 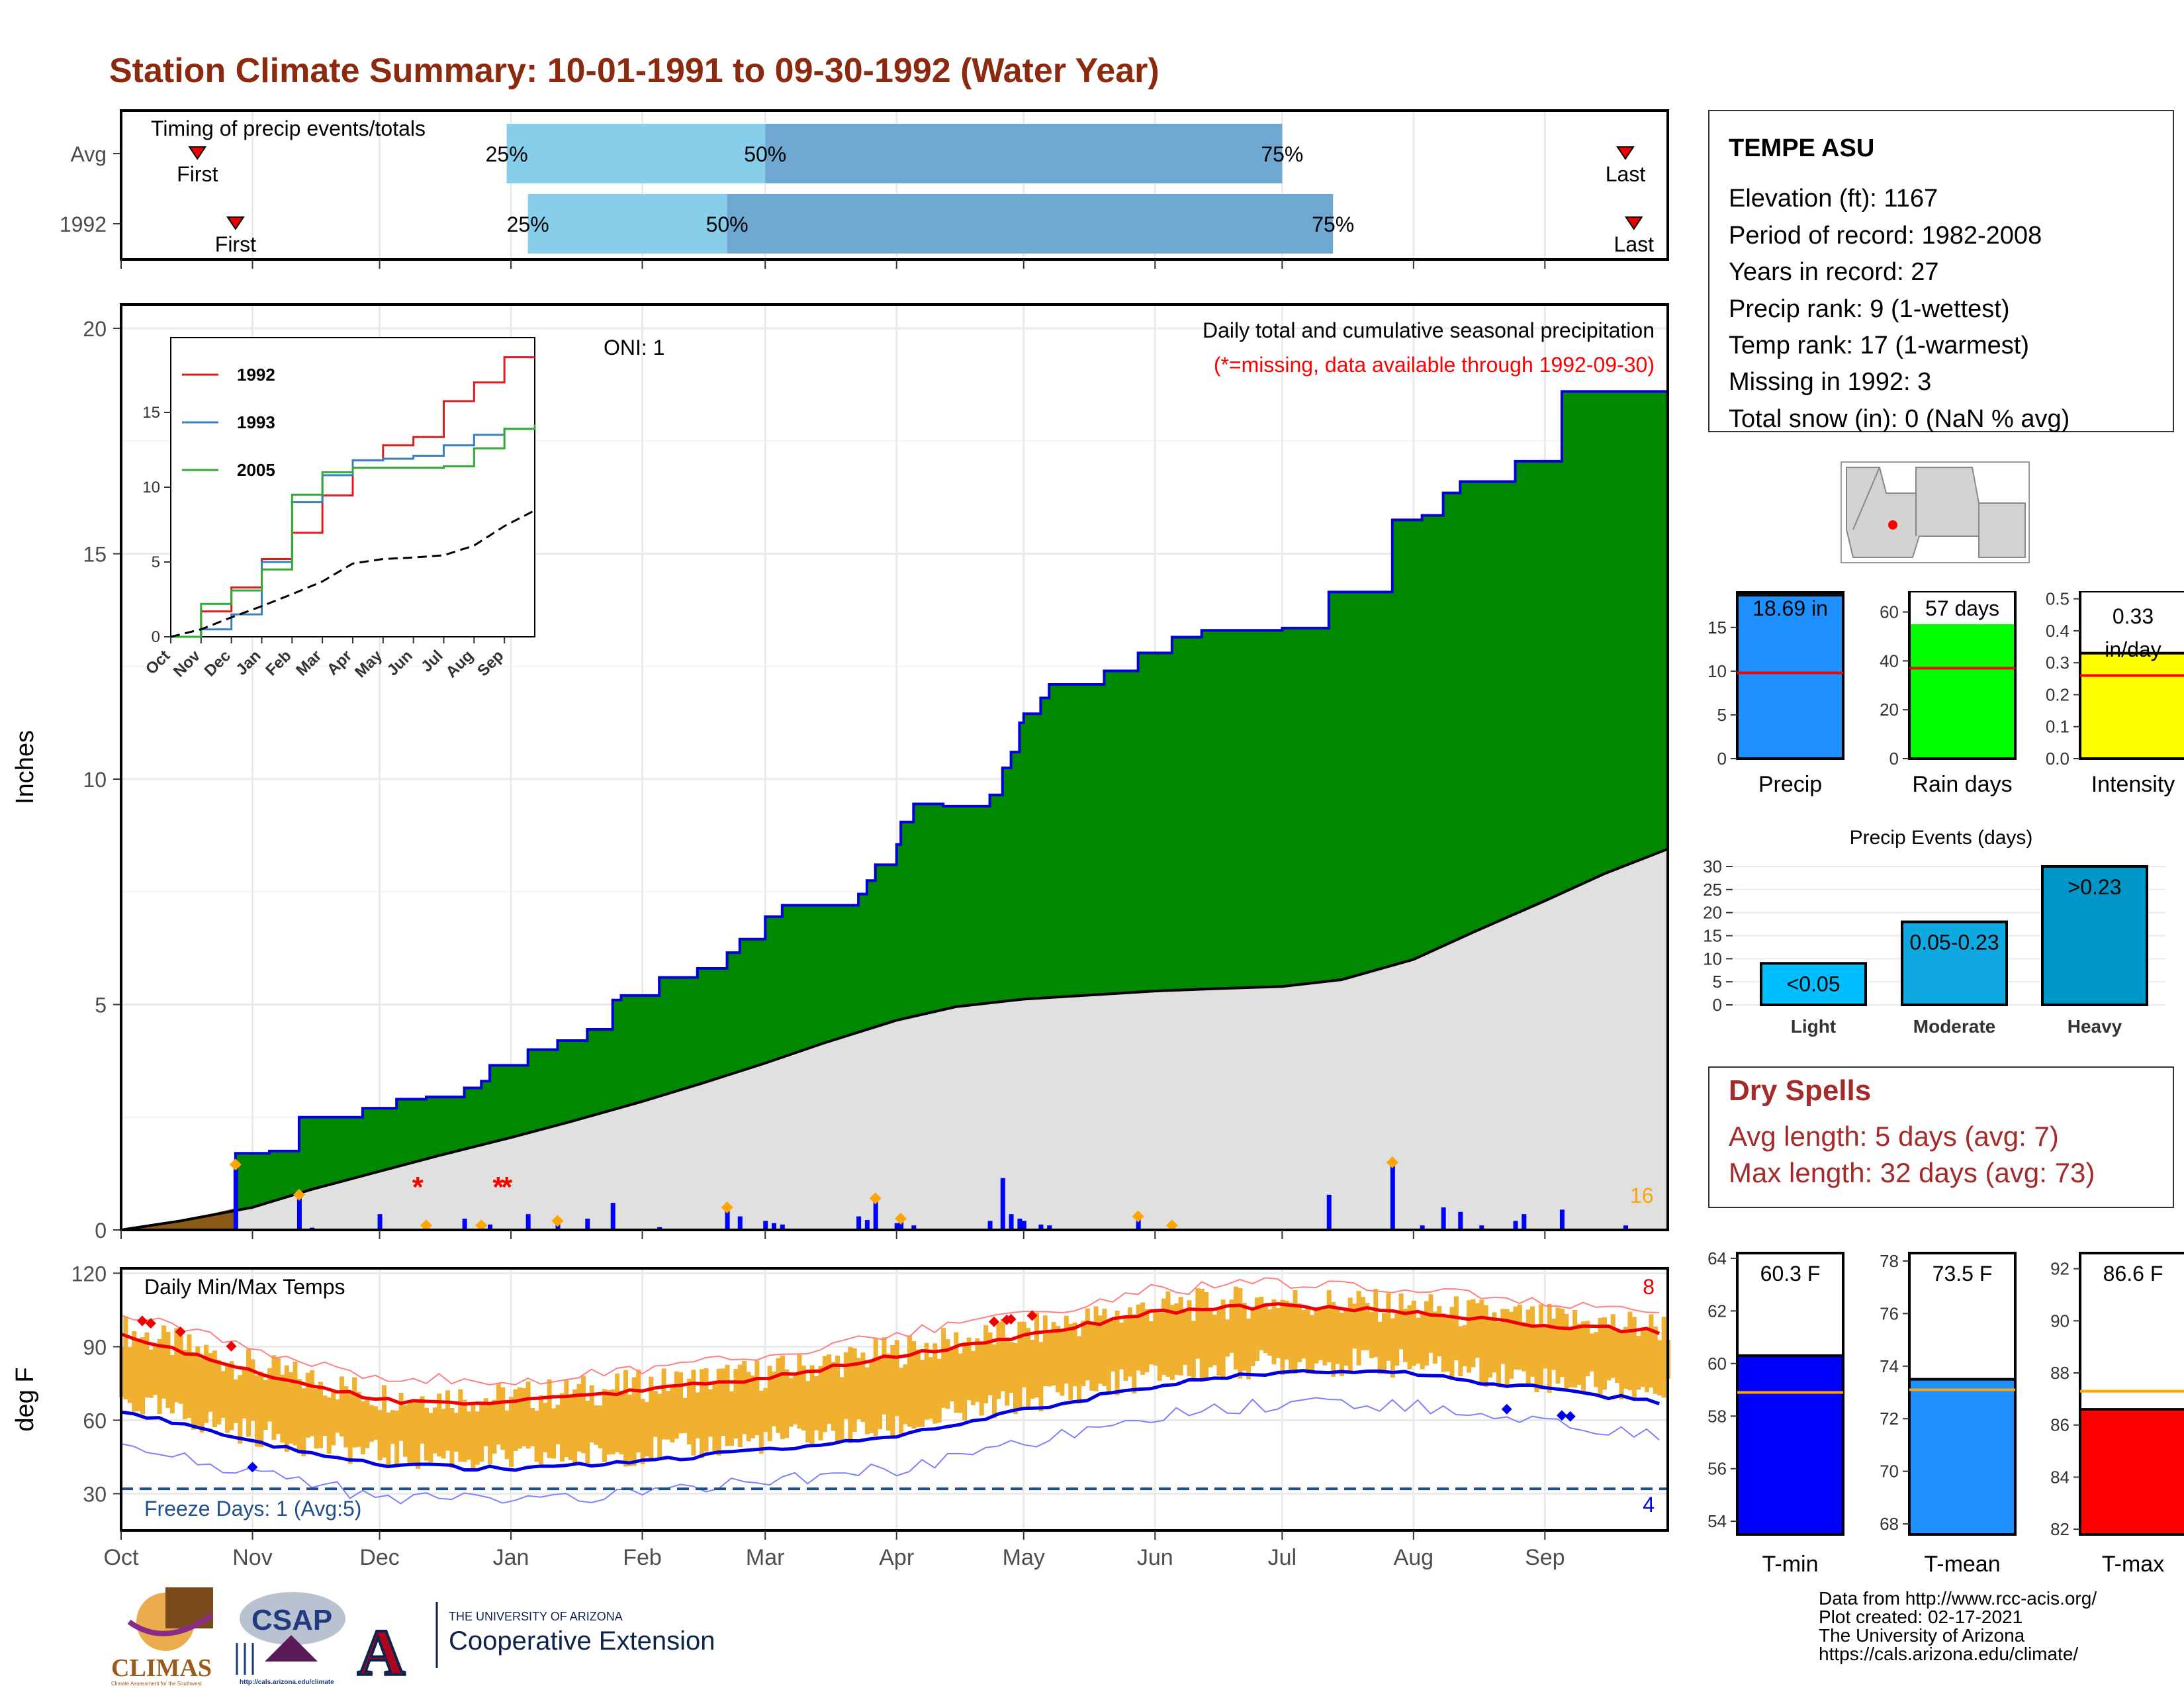 What do you see at coordinates (1814, 1026) in the screenshot?
I see `events-category-label: Light` at bounding box center [1814, 1026].